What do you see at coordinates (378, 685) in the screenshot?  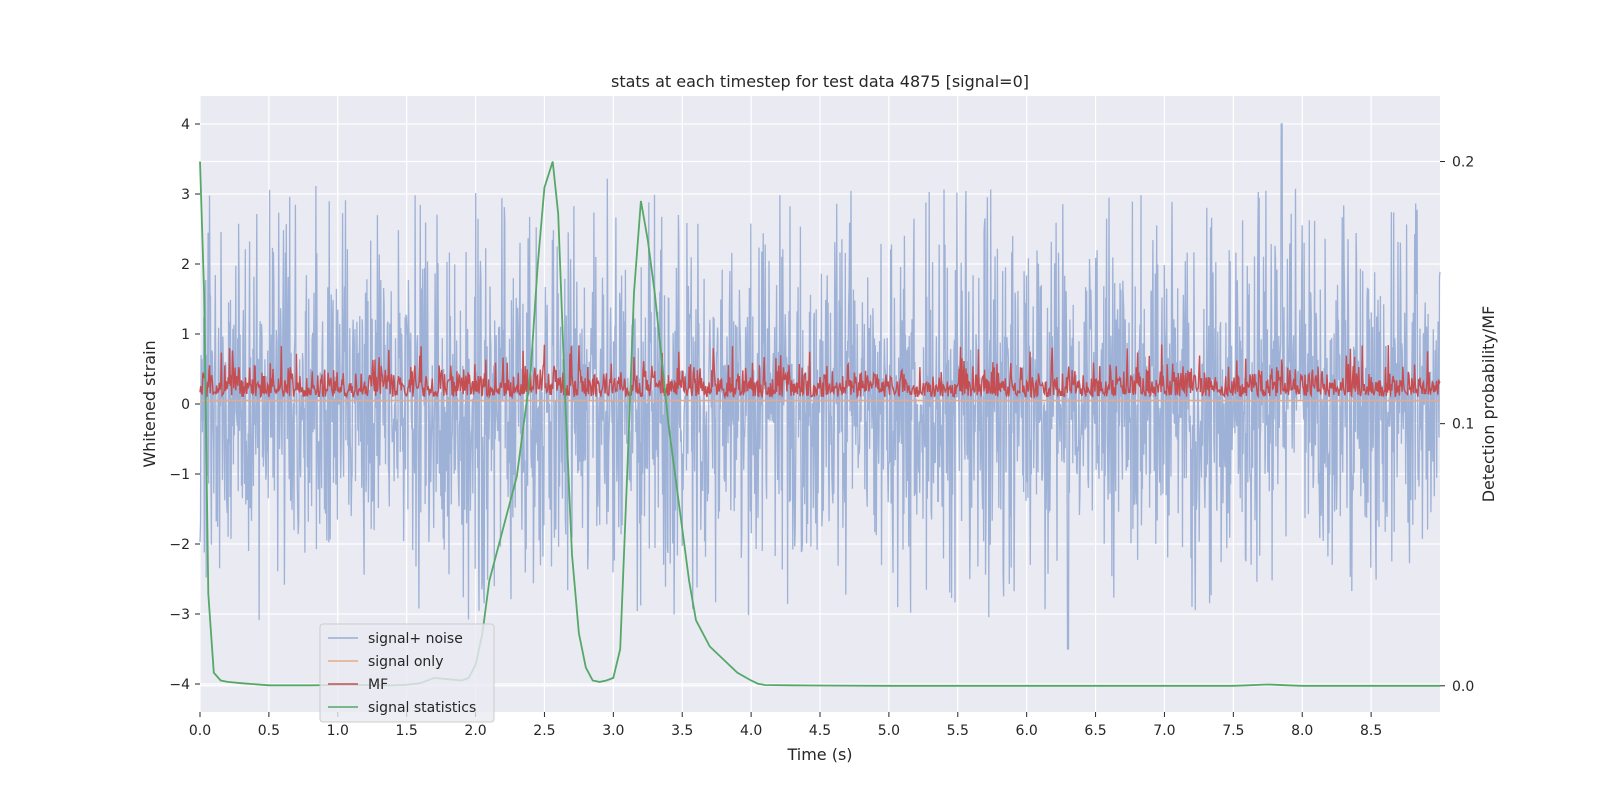 I see `legend-label-mf: MF` at bounding box center [378, 685].